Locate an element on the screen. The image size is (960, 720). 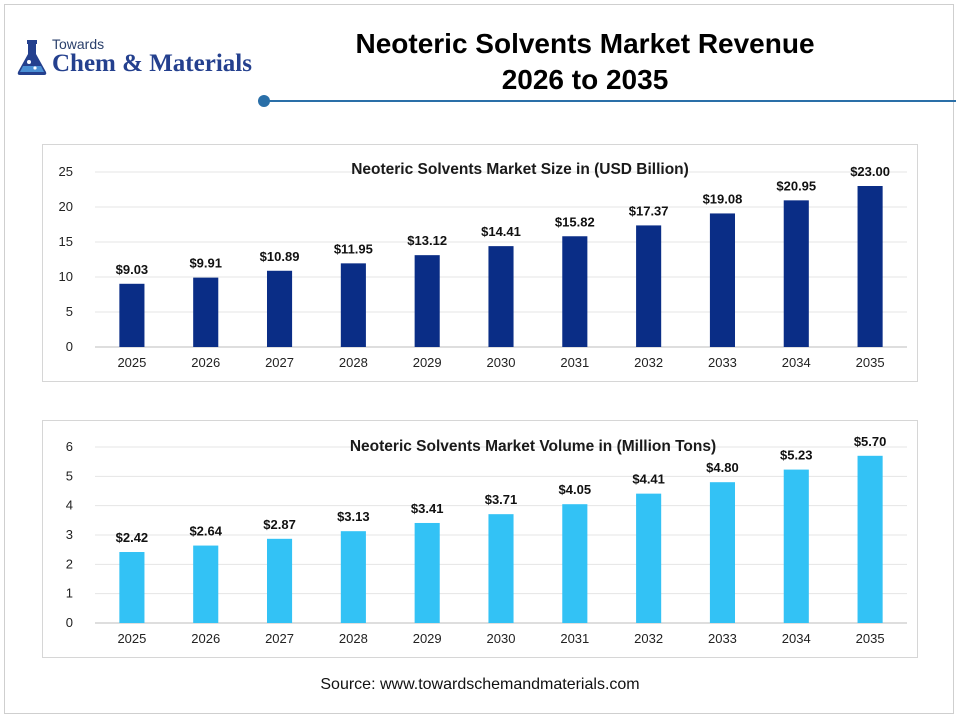
y-tick-label: 10 is located at coordinates (66, 276).